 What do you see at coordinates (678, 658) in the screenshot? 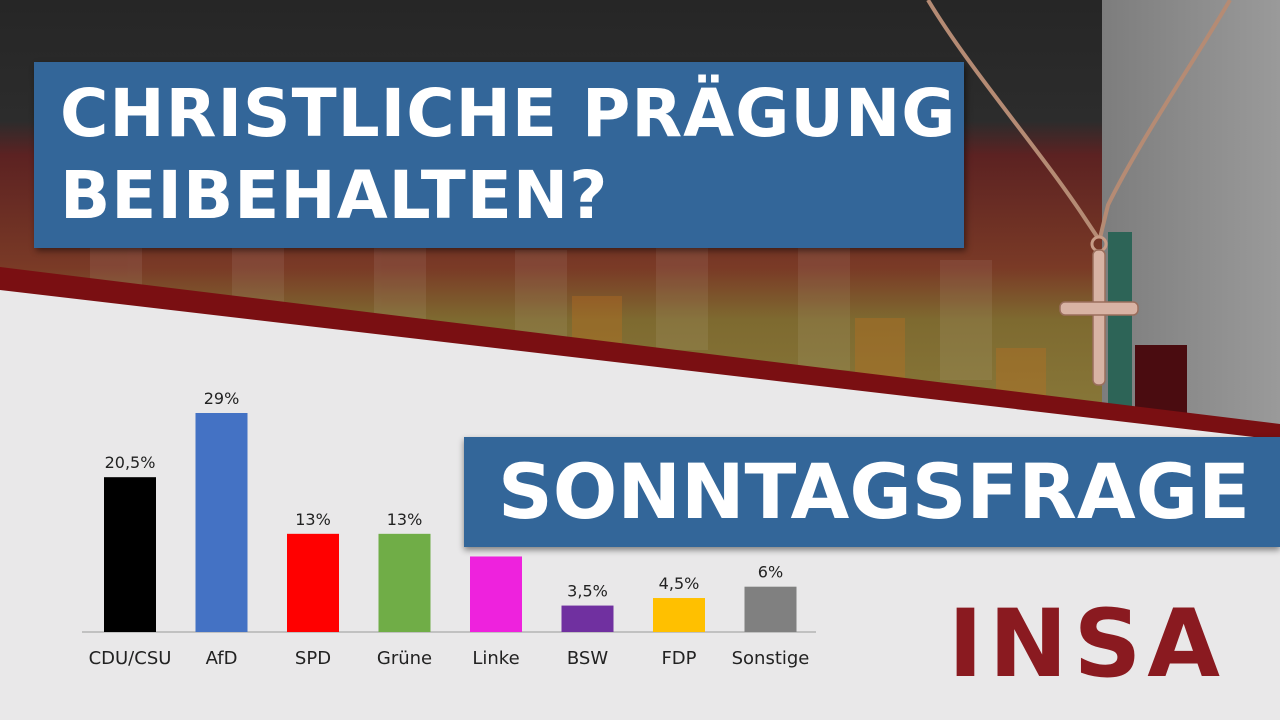
I see `category-label: FDP` at bounding box center [678, 658].